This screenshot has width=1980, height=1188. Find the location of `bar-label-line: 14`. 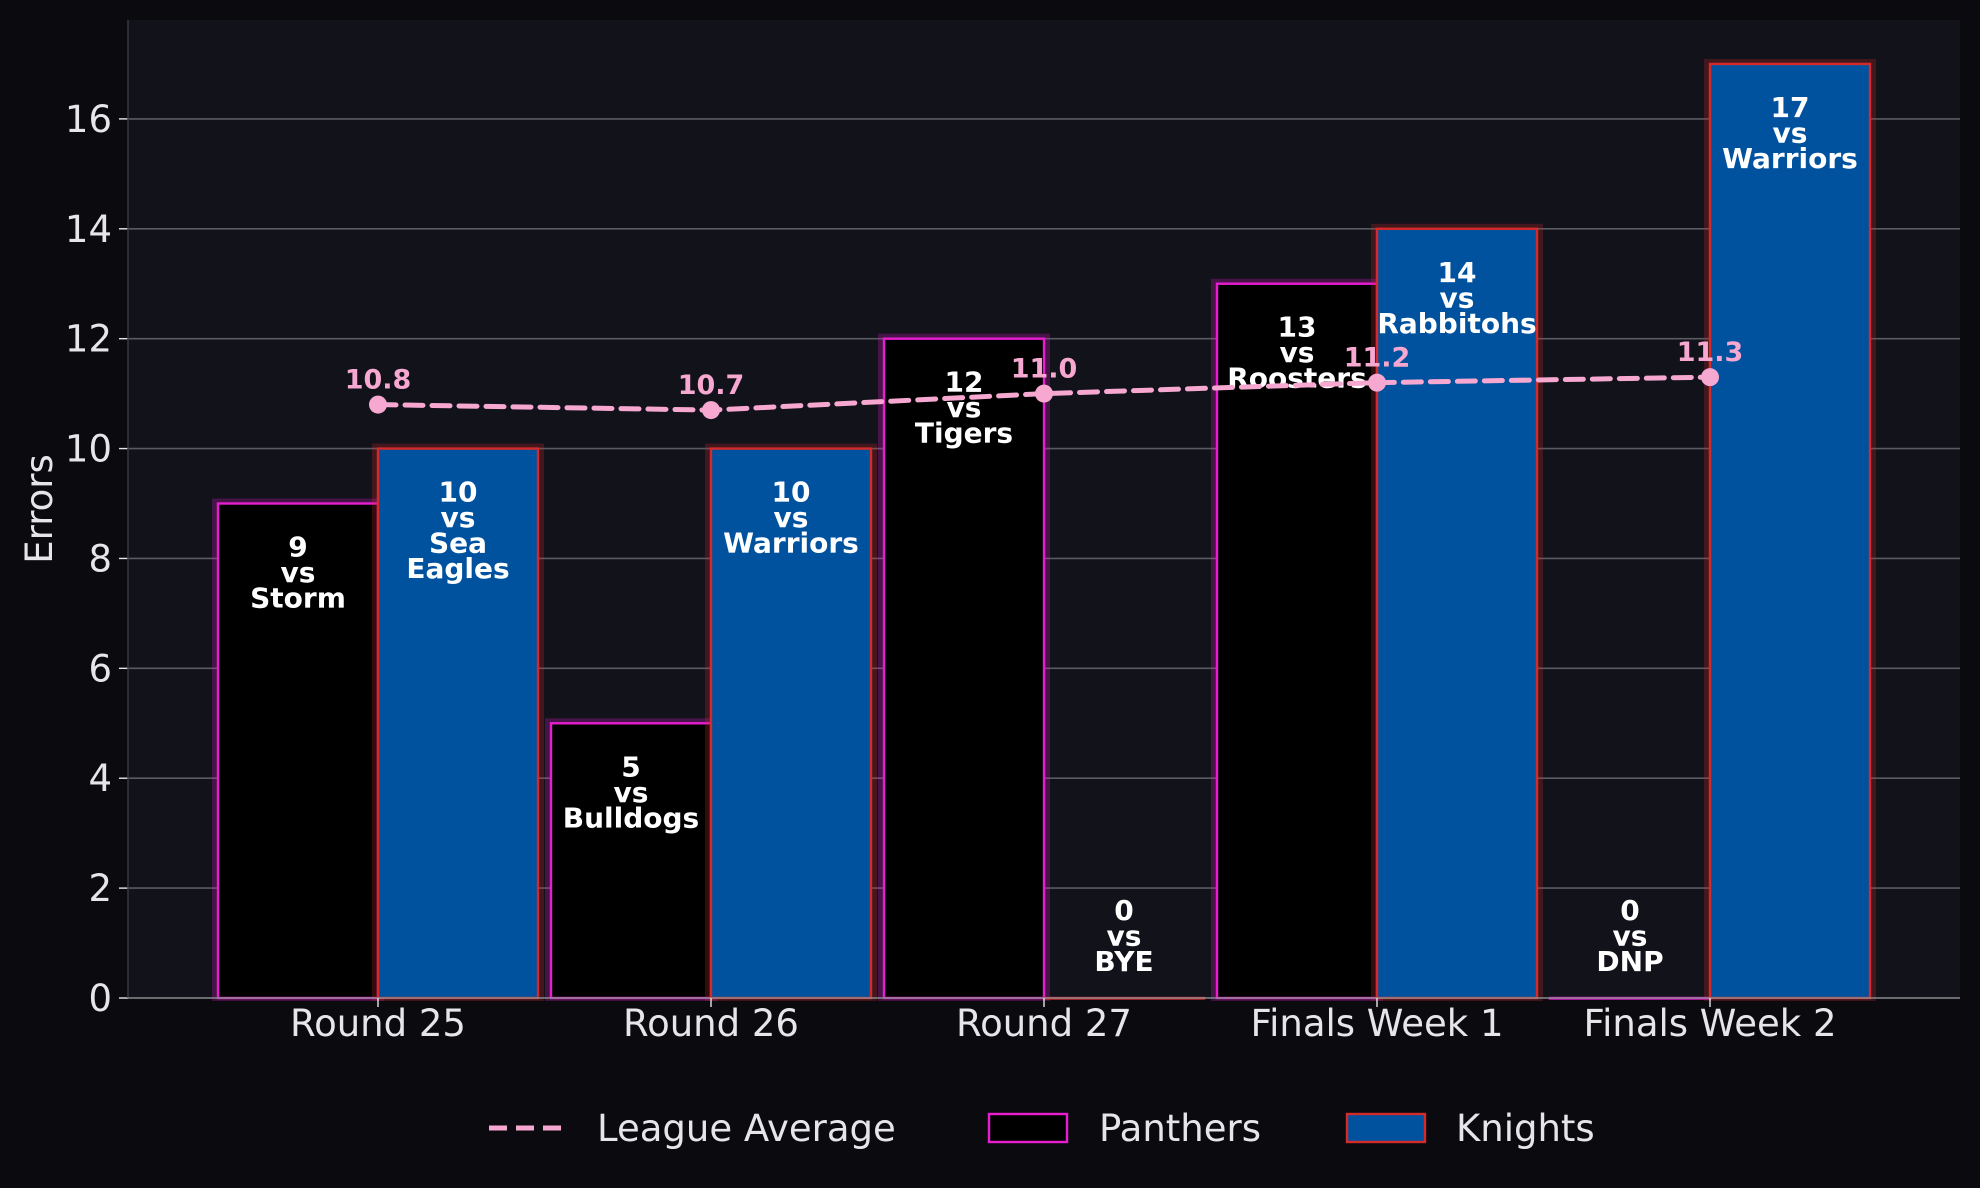

bar-label-line: 14 is located at coordinates (1457, 272).